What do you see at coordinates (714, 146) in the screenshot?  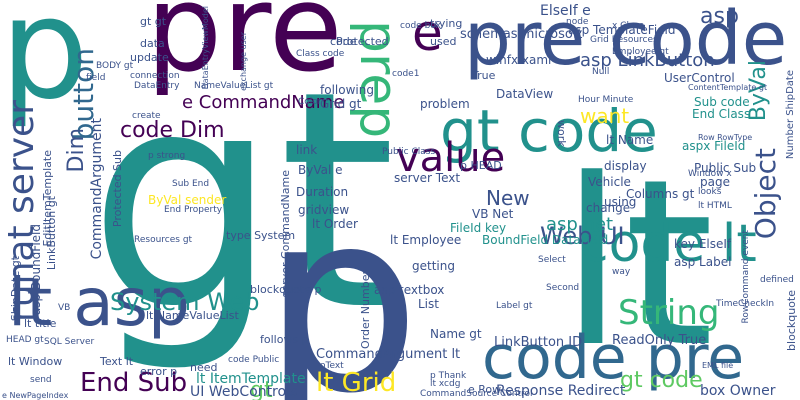 I see `cloud-word: aspx FileId` at bounding box center [714, 146].